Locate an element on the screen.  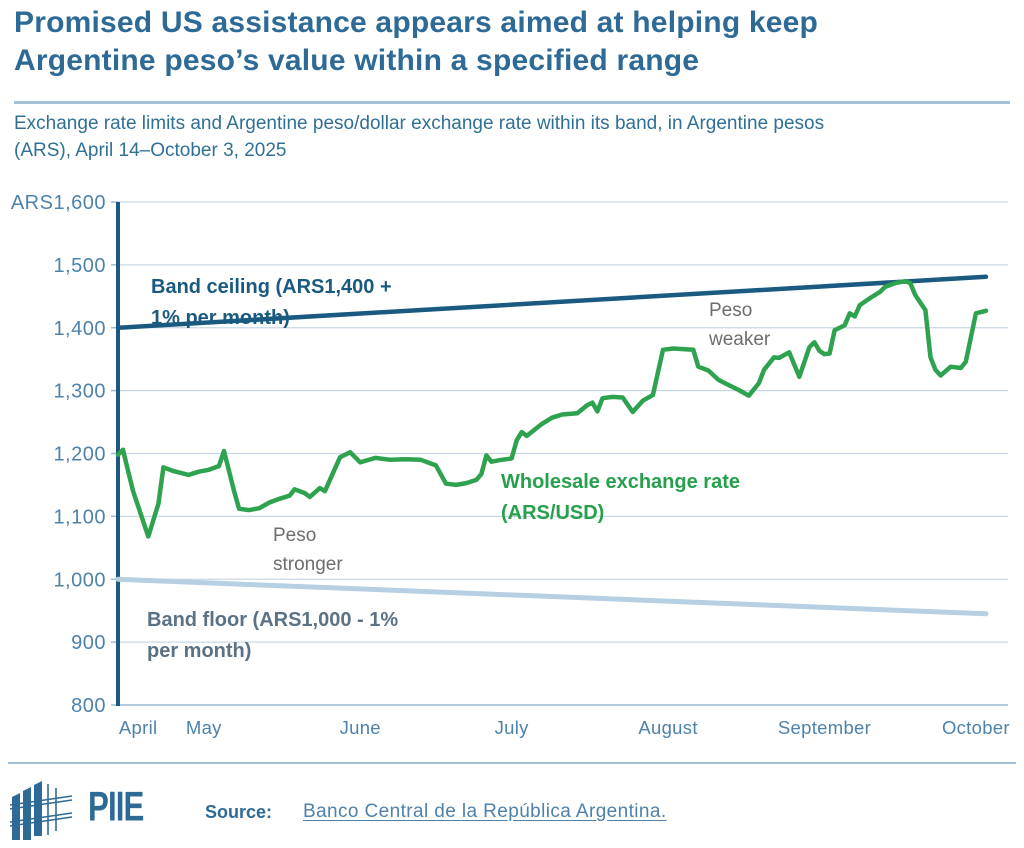
y-tick-label: ARS1,600 is located at coordinates (58, 203).